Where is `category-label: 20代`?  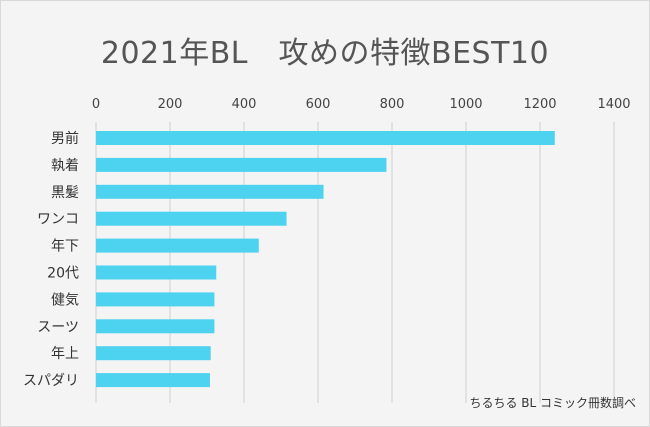 category-label: 20代 is located at coordinates (63, 274).